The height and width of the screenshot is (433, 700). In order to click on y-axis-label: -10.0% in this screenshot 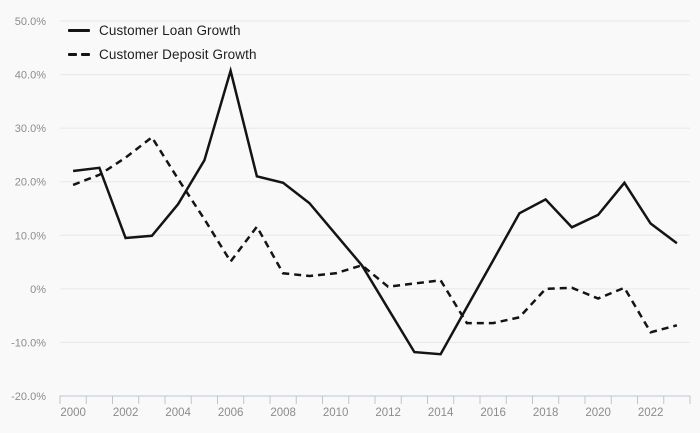, I will do `click(28, 343)`.